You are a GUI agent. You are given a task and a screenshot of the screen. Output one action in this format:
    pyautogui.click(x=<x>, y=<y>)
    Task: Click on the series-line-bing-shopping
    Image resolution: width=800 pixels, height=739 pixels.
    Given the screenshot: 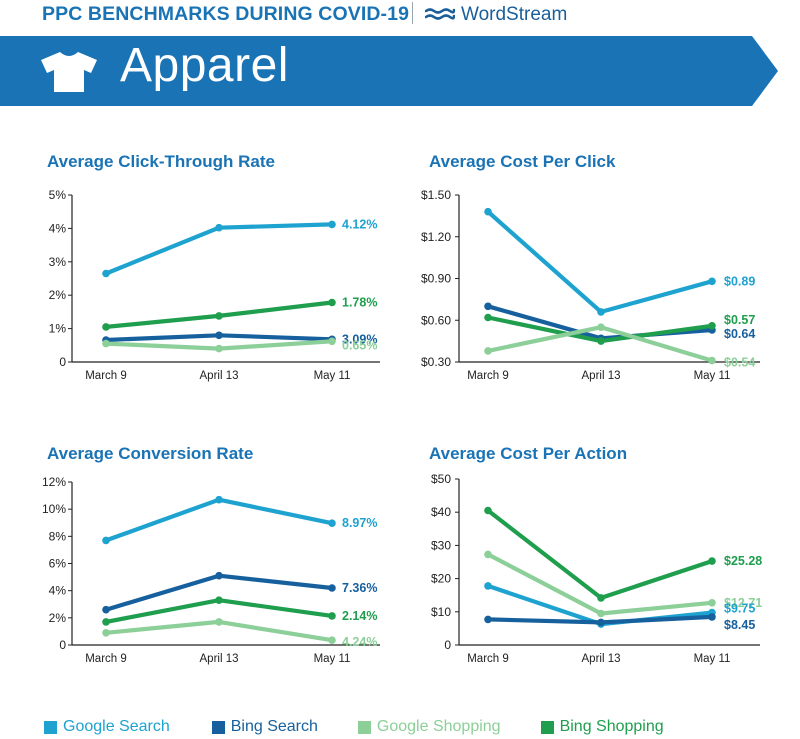 What is the action you would take?
    pyautogui.click(x=600, y=554)
    